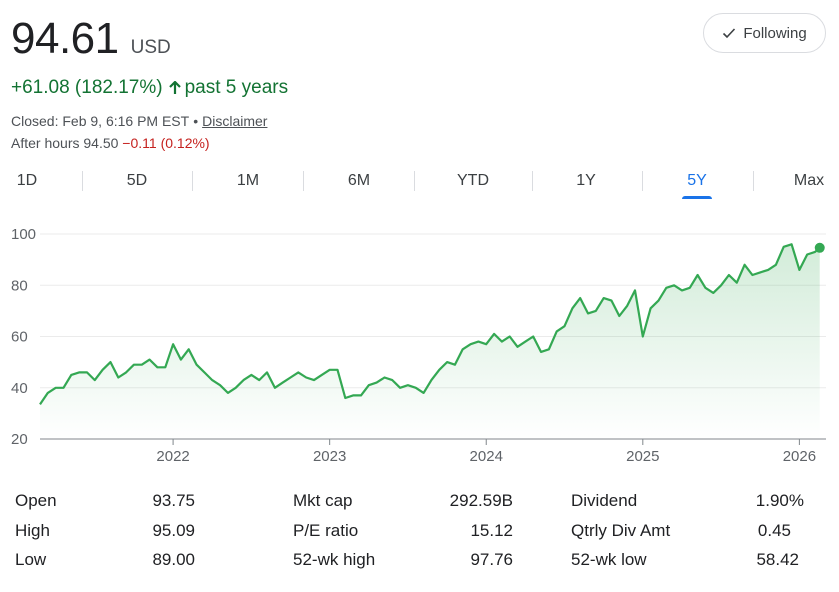  What do you see at coordinates (32, 530) in the screenshot?
I see `stat-label-high: High` at bounding box center [32, 530].